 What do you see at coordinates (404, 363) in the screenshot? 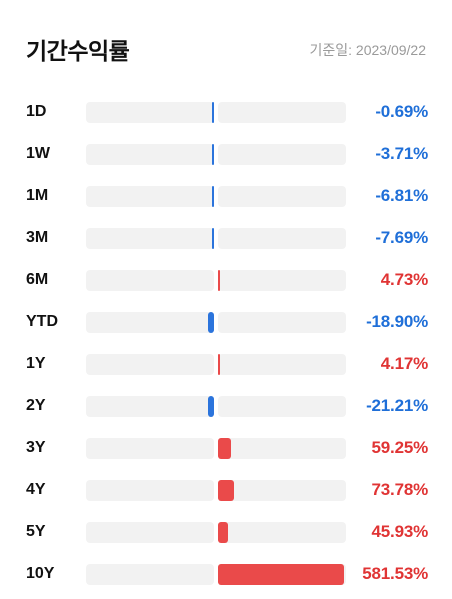
I see `return-value: 4.17%` at bounding box center [404, 363].